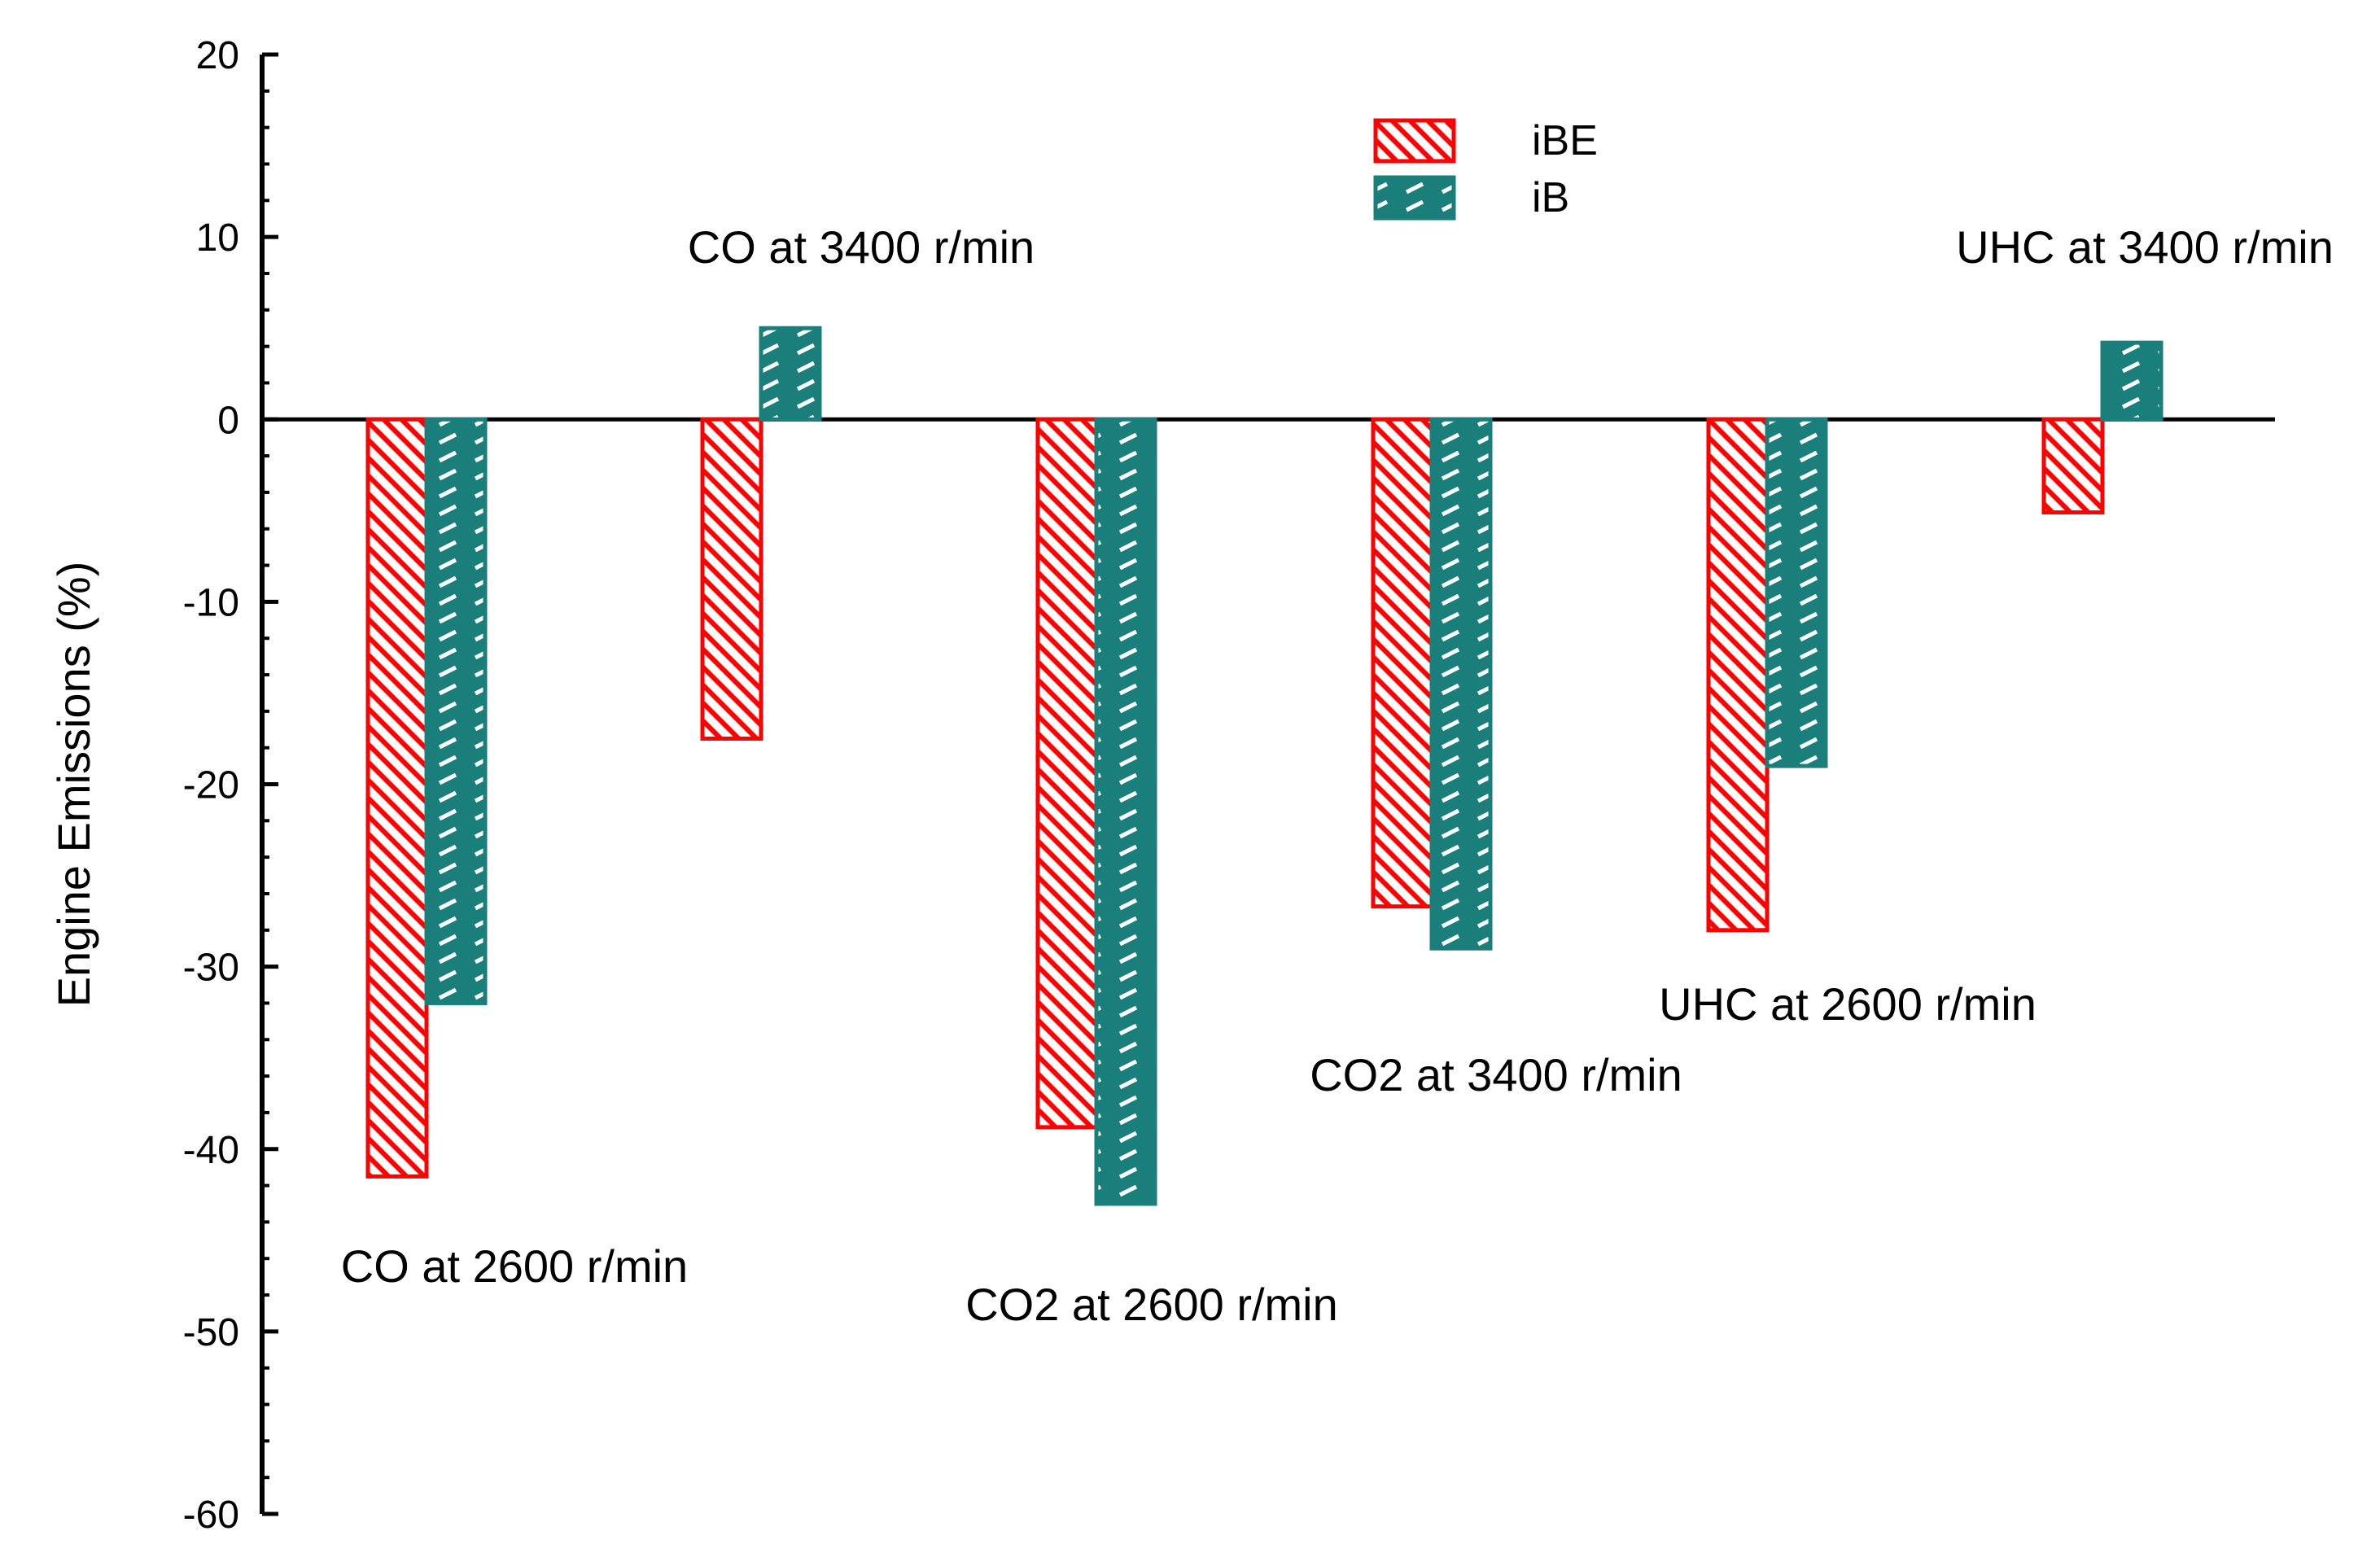 The height and width of the screenshot is (1566, 2380). I want to click on legend-label-ib: iB, so click(1550, 197).